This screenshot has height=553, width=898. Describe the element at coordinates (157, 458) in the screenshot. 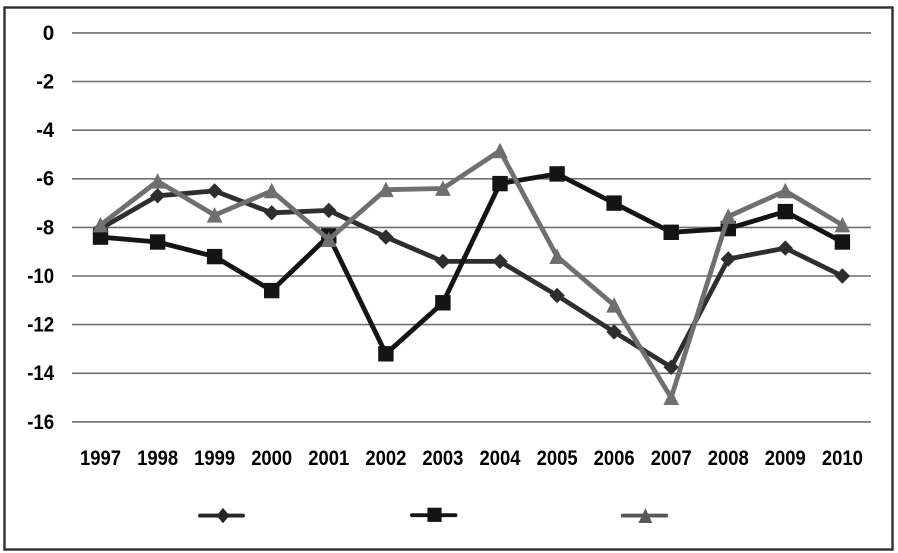

I see `svg-text: 1998` at that location.